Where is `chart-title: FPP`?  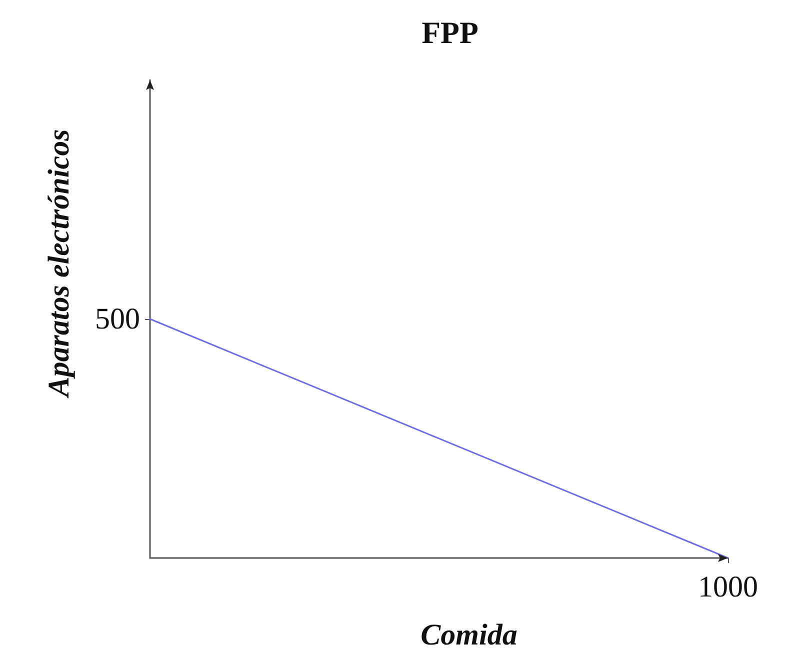 chart-title: FPP is located at coordinates (450, 32).